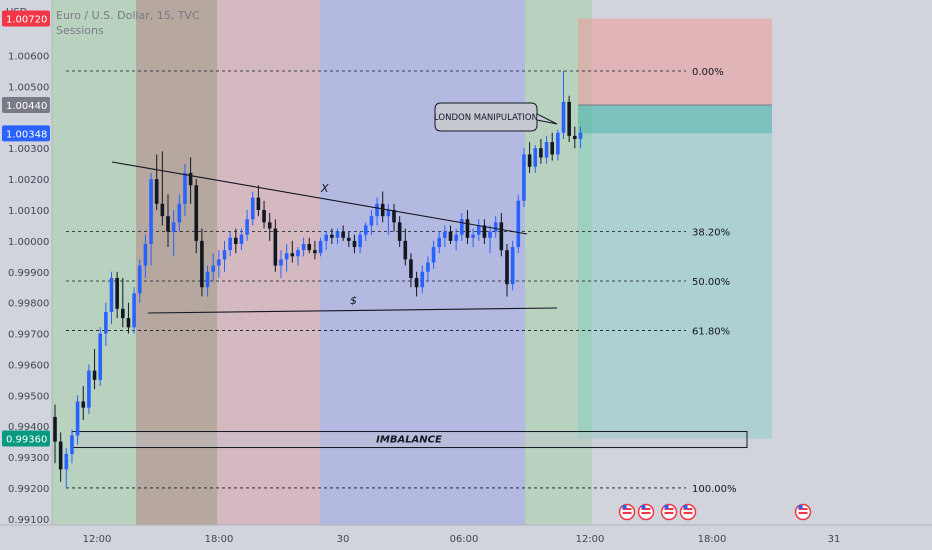 The image size is (932, 550). I want to click on triangle-lower-line, so click(352, 310).